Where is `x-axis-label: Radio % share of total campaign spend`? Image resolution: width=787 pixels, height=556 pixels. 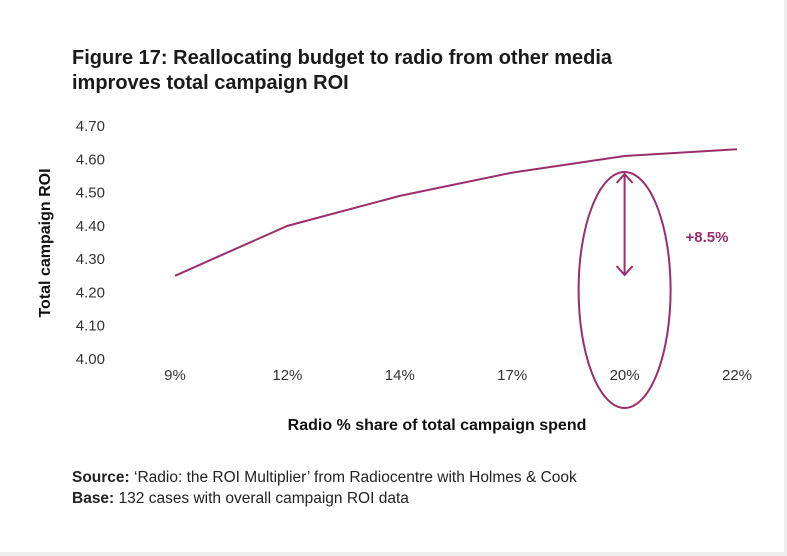 x-axis-label: Radio % share of total campaign spend is located at coordinates (437, 425).